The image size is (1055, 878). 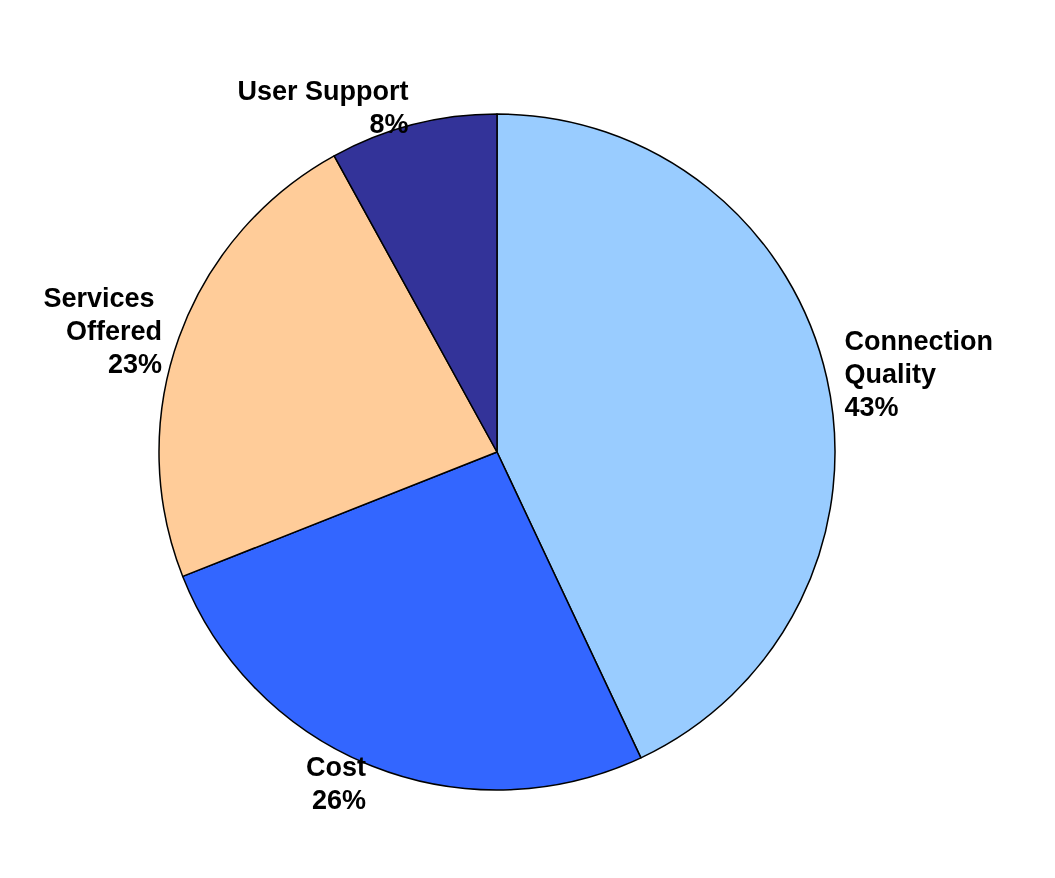 I want to click on slice-label: User Support, so click(x=323, y=90).